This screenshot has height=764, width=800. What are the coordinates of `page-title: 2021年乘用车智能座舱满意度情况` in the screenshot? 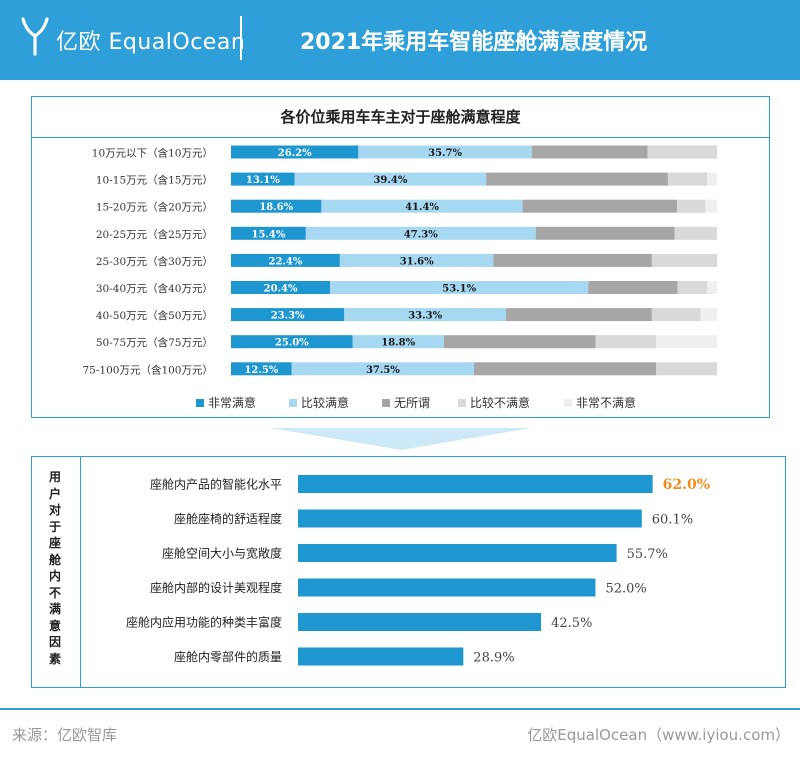 It's located at (474, 42).